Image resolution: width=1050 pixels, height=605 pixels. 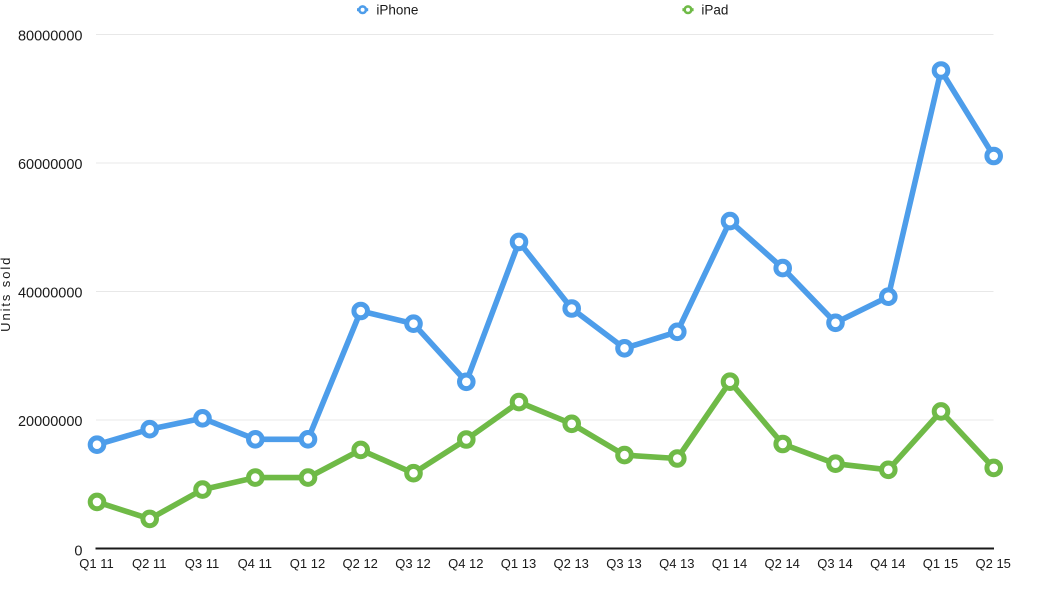 What do you see at coordinates (940, 563) in the screenshot?
I see `svg-text: Q1 15` at bounding box center [940, 563].